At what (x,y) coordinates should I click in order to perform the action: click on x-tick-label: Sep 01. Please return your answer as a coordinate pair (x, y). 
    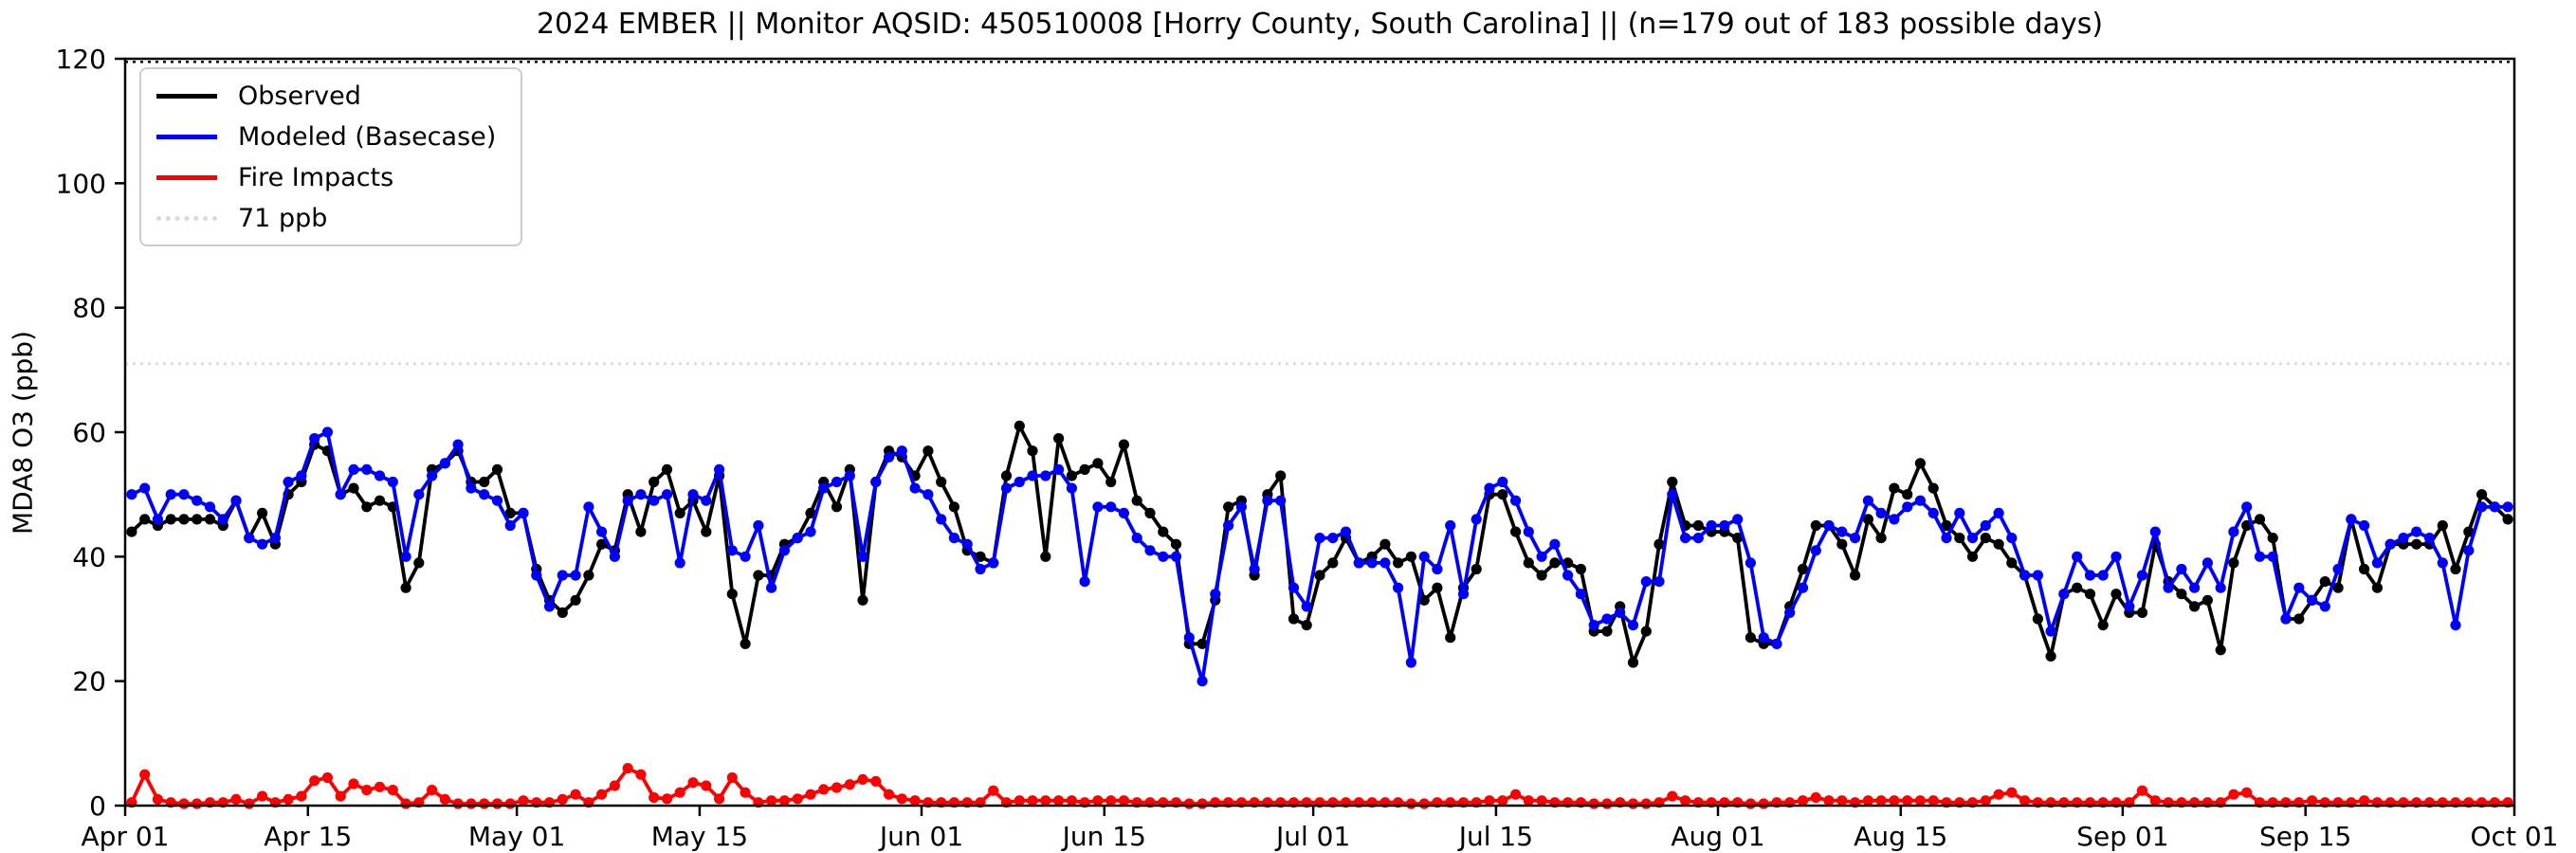
    Looking at the image, I should click on (2122, 836).